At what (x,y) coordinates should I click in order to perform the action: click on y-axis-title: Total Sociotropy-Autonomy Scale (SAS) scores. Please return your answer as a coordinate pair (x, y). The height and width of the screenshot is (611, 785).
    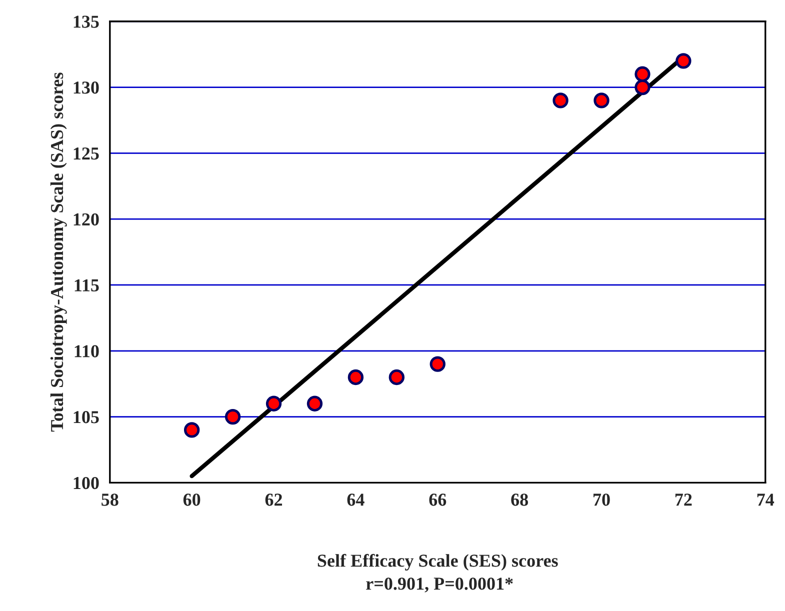
    Looking at the image, I should click on (58, 252).